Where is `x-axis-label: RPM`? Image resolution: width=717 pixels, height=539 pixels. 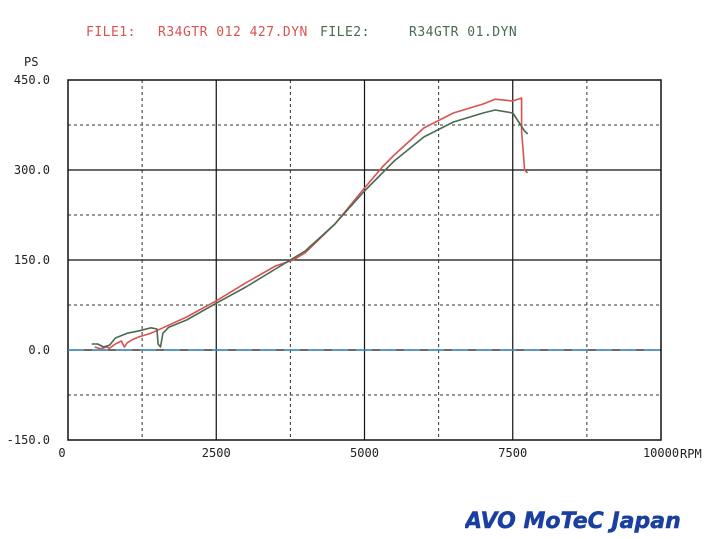 x-axis-label: RPM is located at coordinates (691, 454).